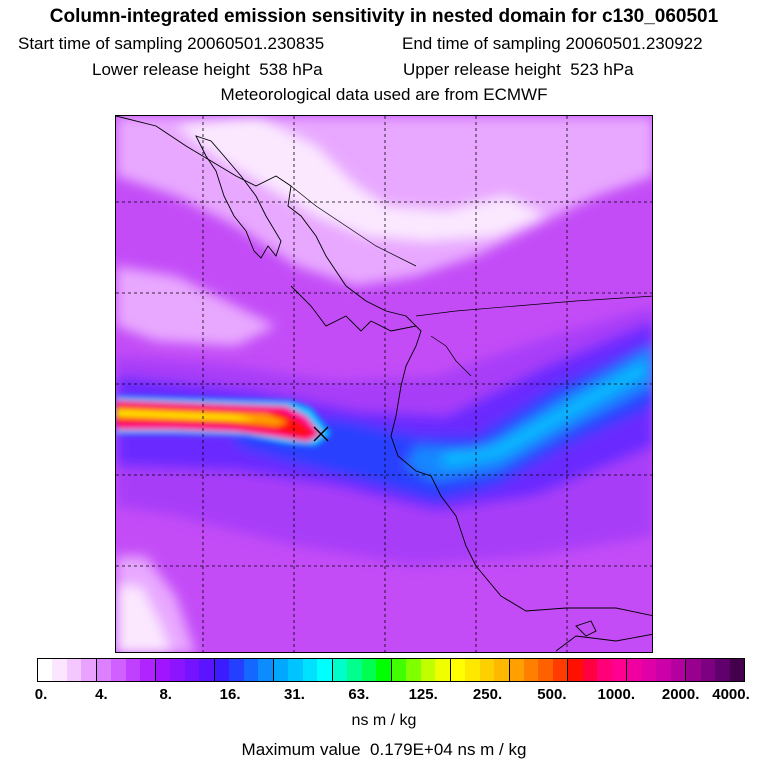 This screenshot has width=768, height=768. I want to click on met-data-note: Meteorological data used are from ECMWF, so click(384, 94).